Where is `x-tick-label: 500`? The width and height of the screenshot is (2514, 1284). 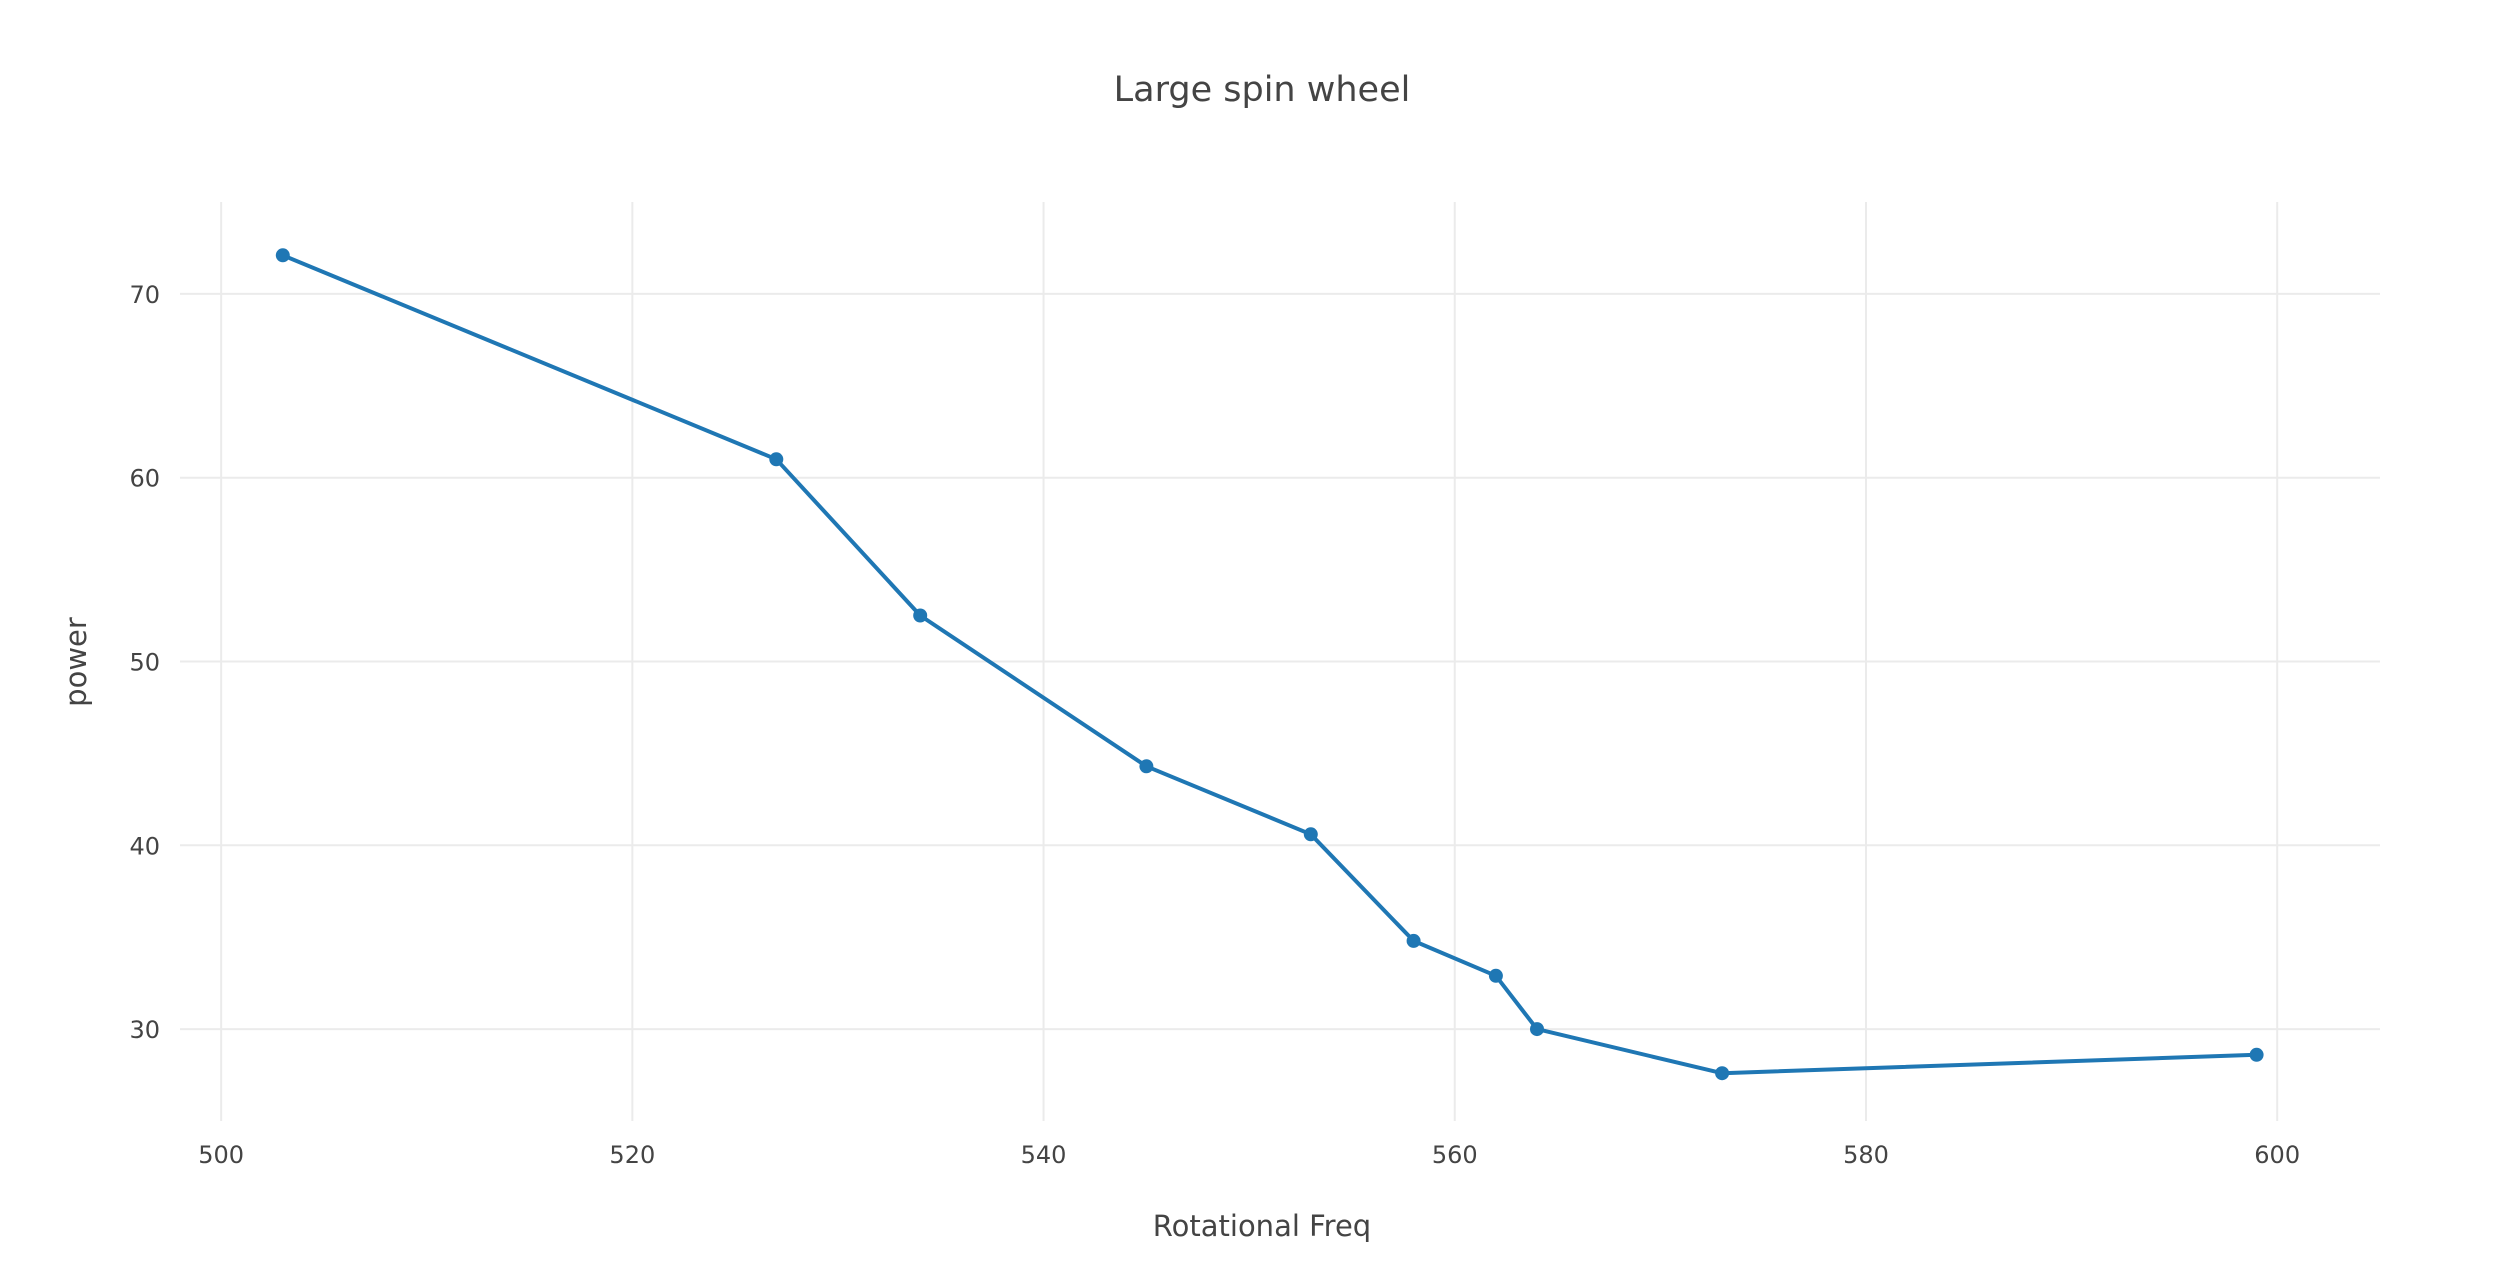
x-tick-label: 500 is located at coordinates (221, 1155).